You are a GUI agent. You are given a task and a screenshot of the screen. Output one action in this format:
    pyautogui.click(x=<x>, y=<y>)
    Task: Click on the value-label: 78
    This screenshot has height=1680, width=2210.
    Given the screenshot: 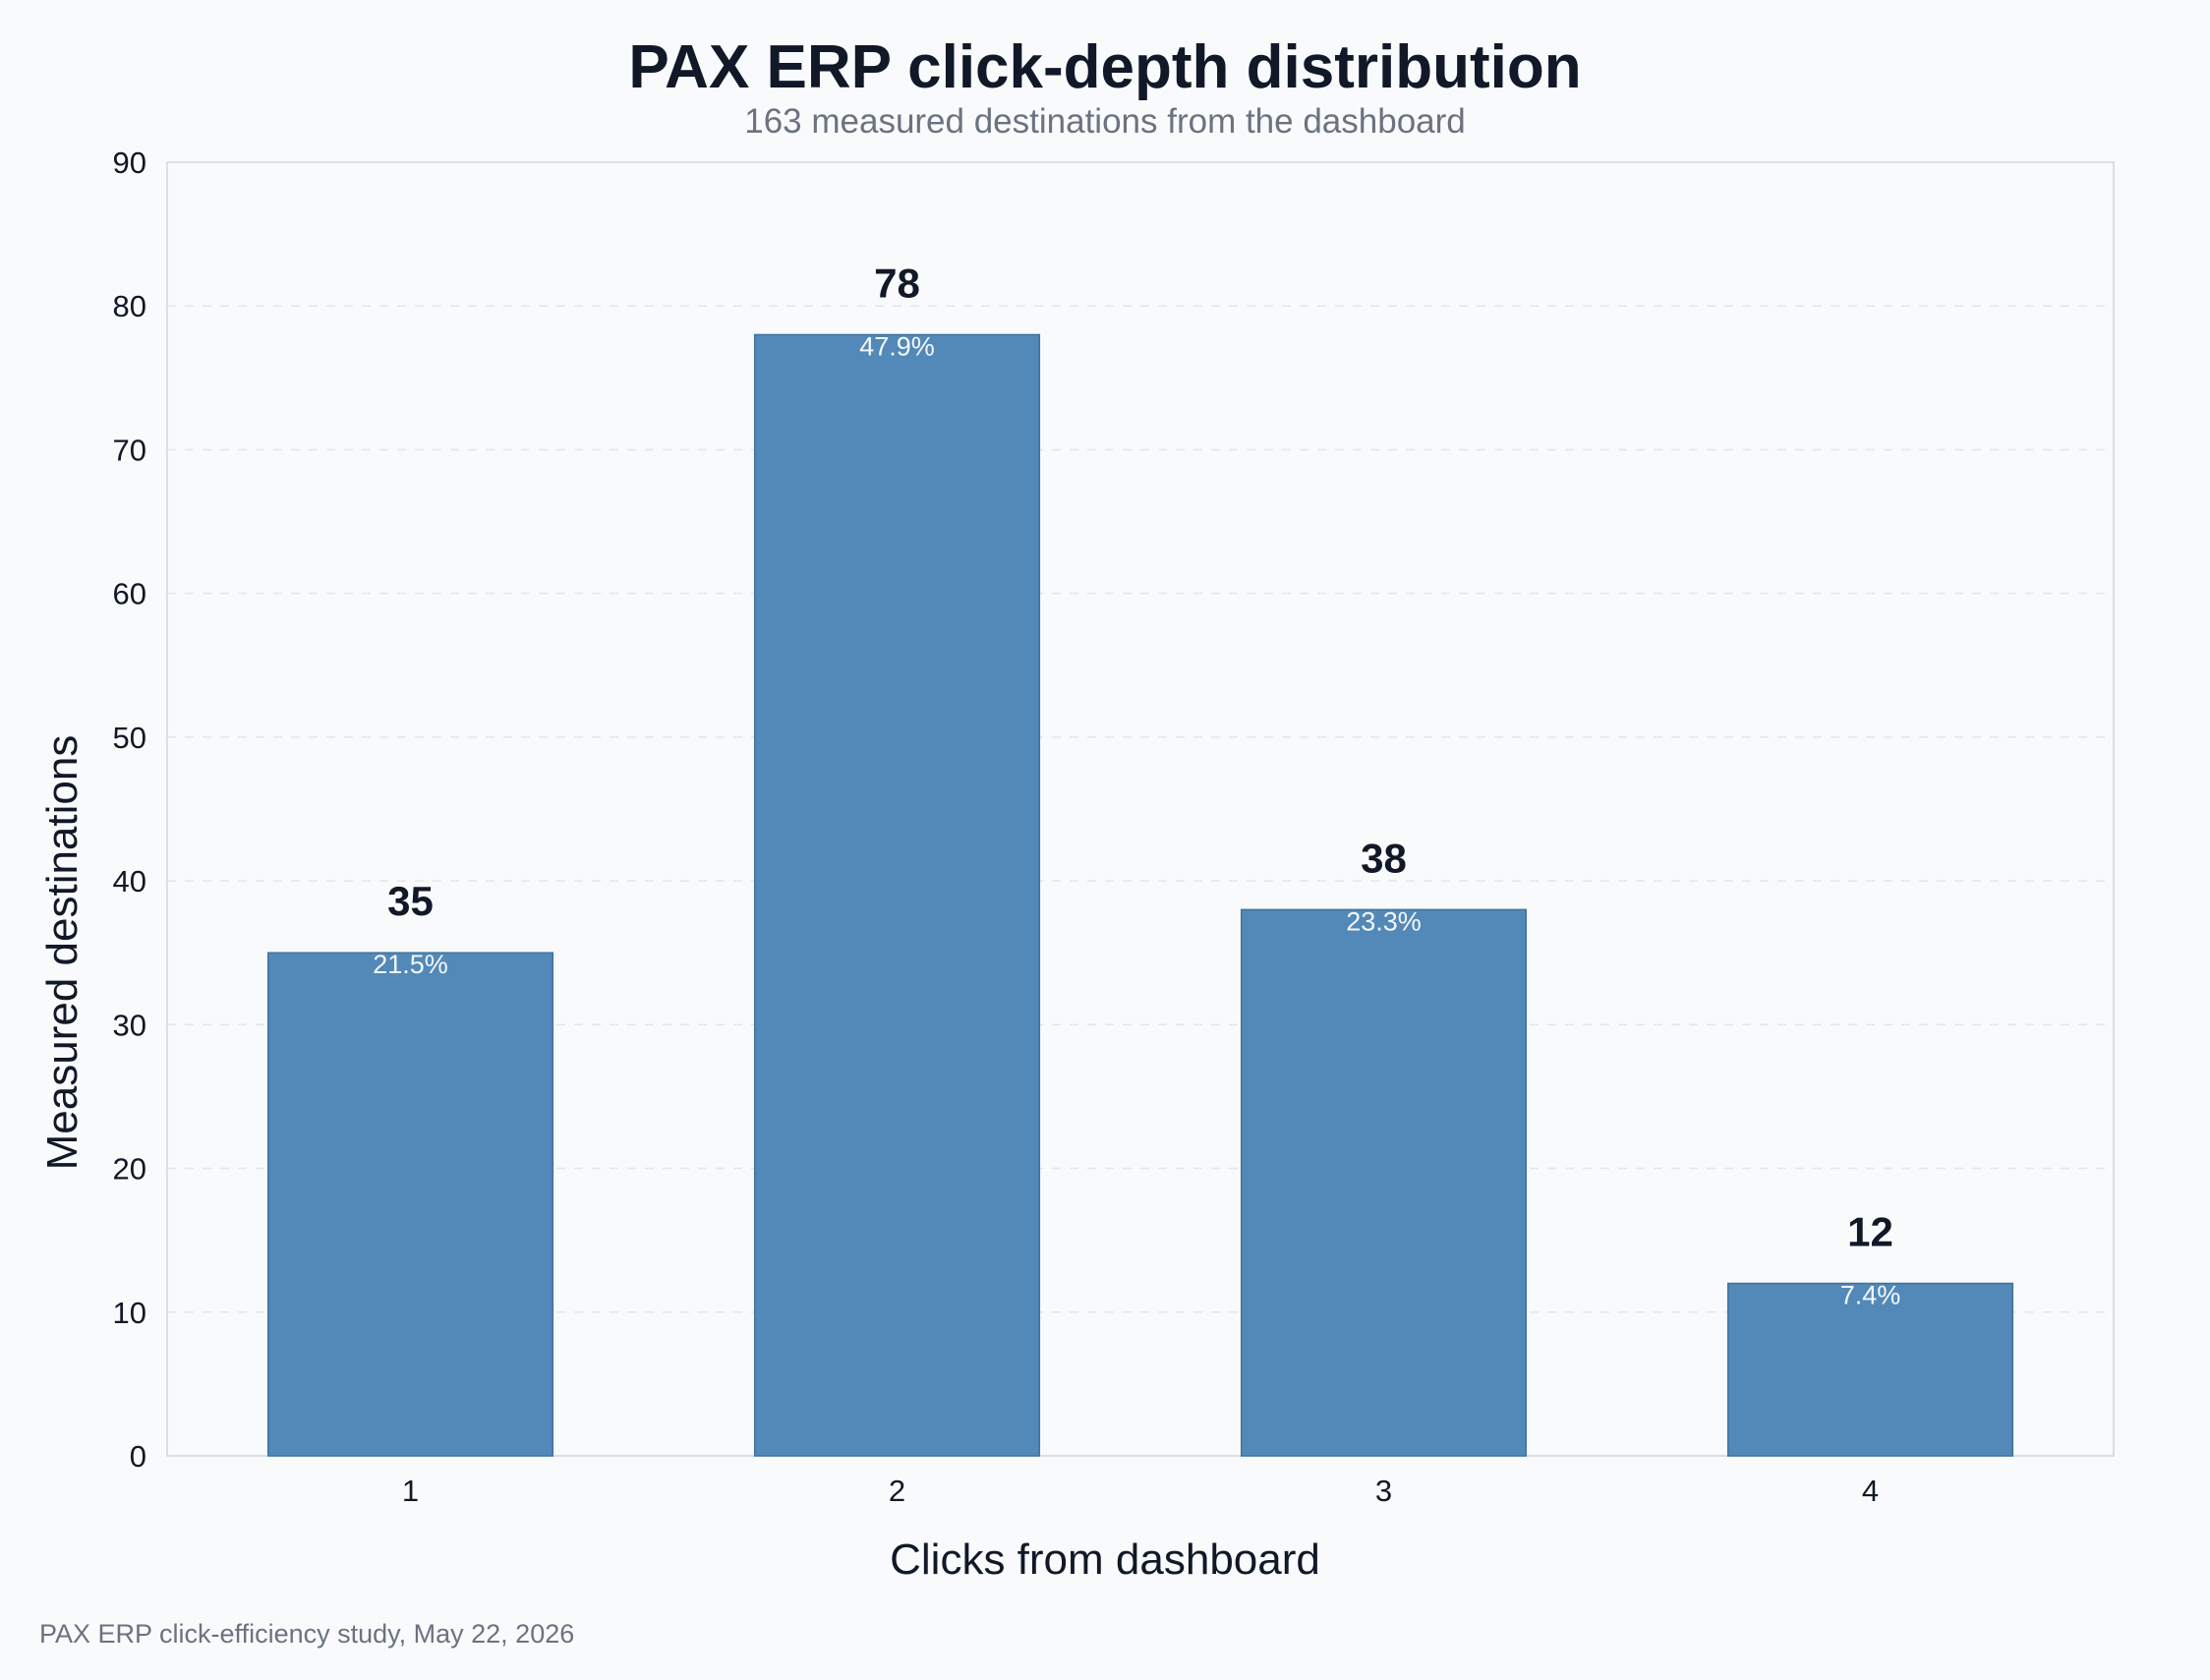 What is the action you would take?
    pyautogui.click(x=897, y=283)
    